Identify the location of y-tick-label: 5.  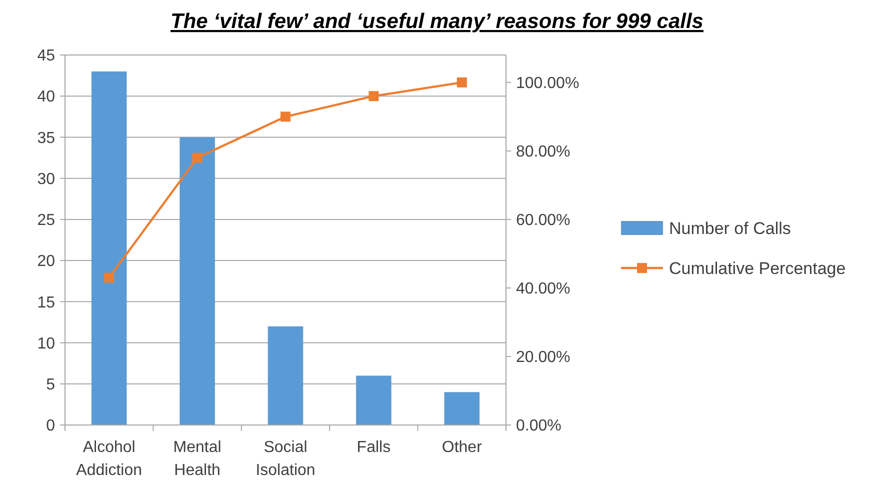
(51, 385).